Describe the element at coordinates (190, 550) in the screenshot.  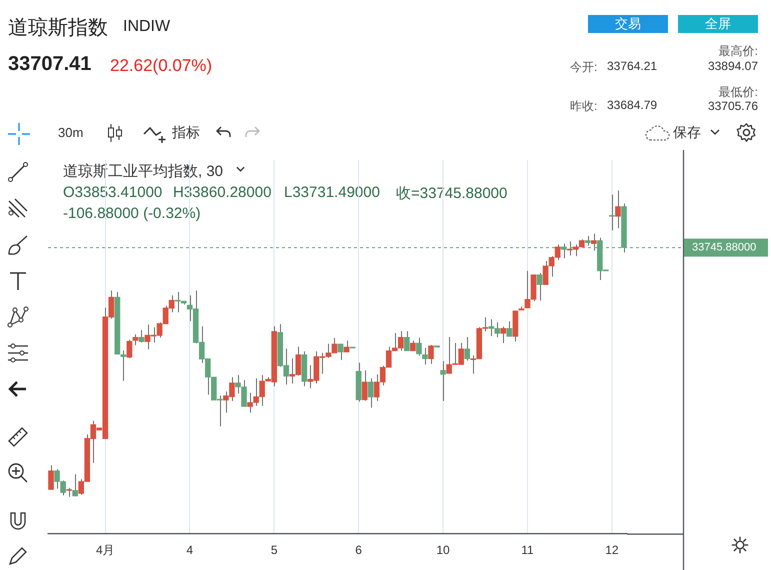
I see `x-tick-label: 4` at that location.